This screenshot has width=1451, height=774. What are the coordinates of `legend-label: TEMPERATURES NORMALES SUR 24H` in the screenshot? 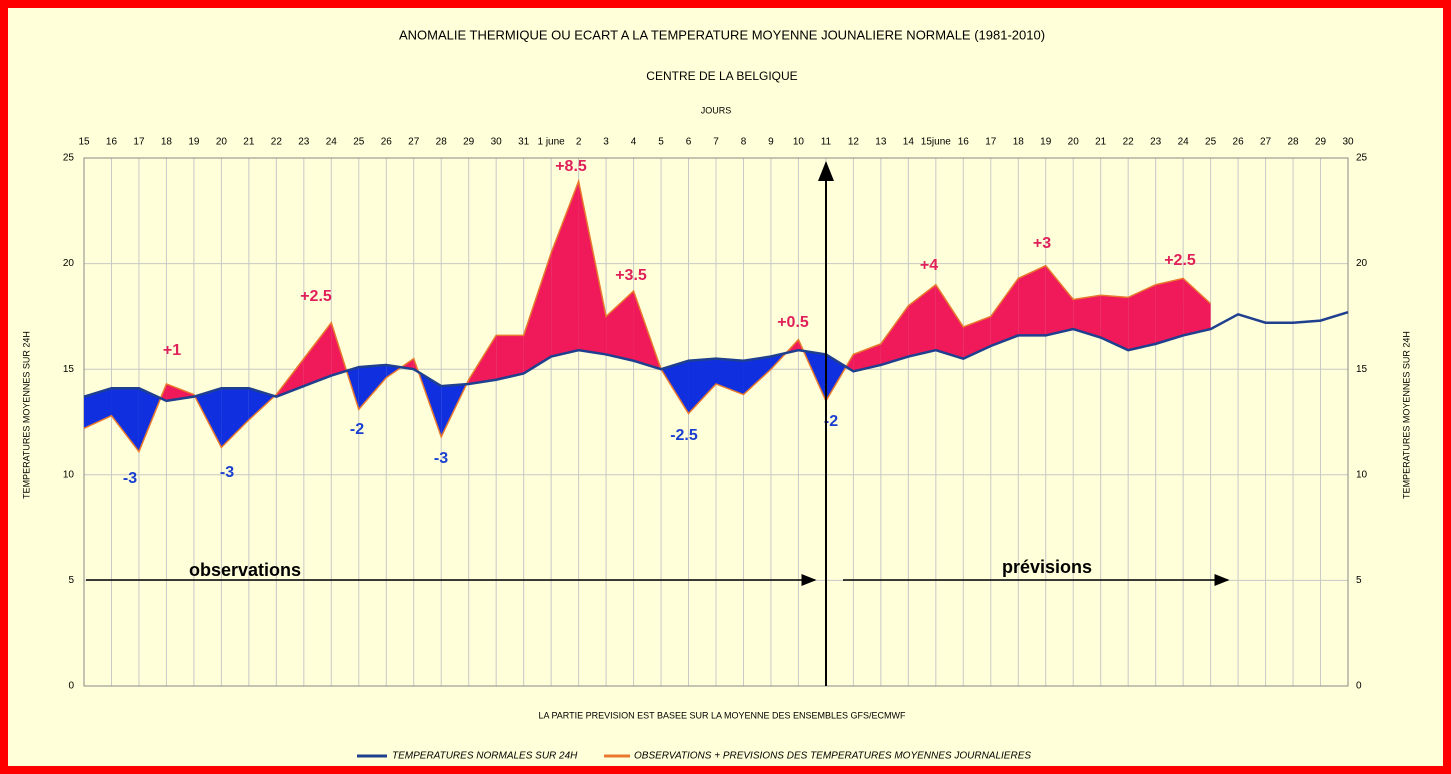 It's located at (485, 756).